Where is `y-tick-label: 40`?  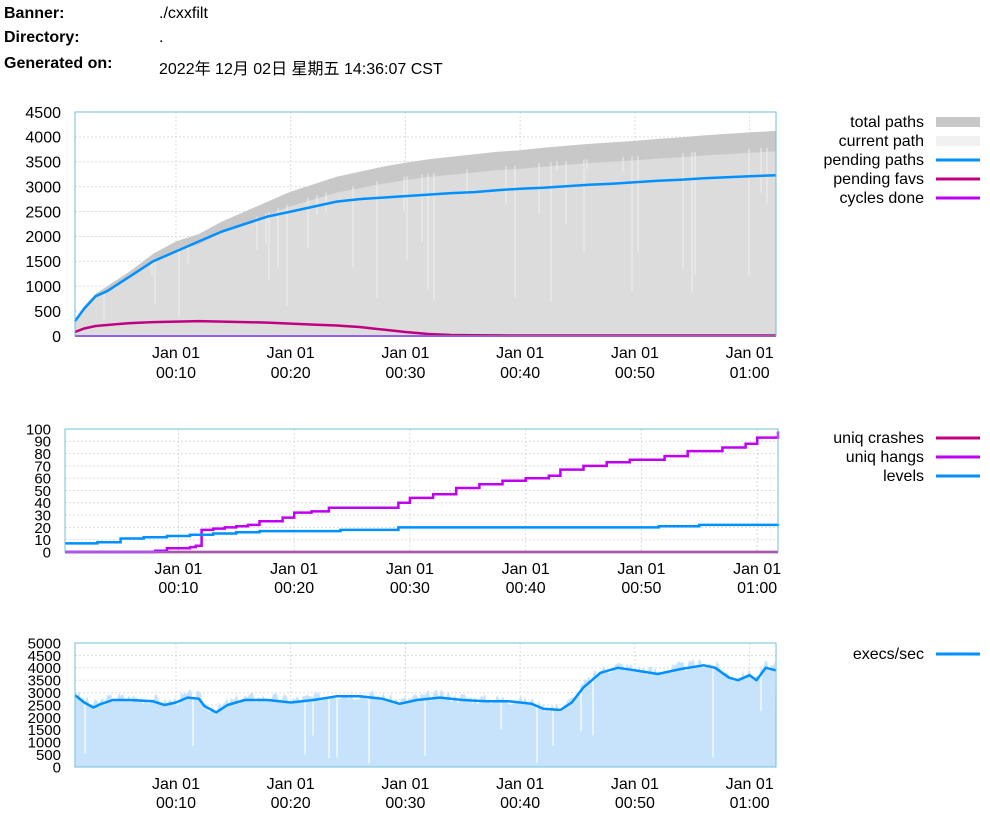 y-tick-label: 40 is located at coordinates (42, 503).